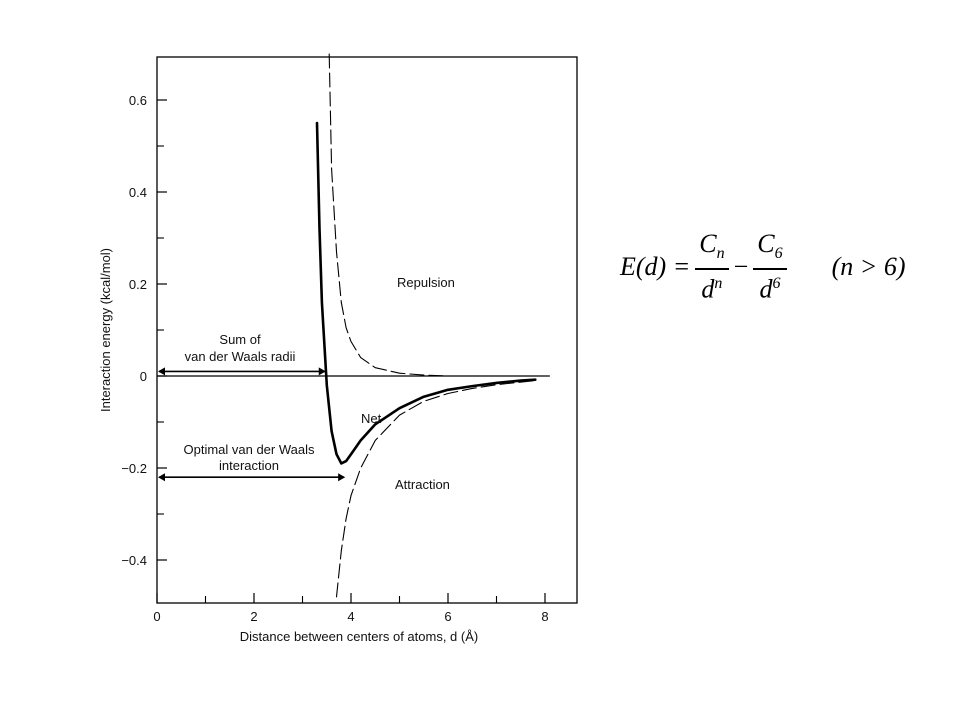  Describe the element at coordinates (422, 484) in the screenshot. I see `annot-attraction: Attraction` at that location.